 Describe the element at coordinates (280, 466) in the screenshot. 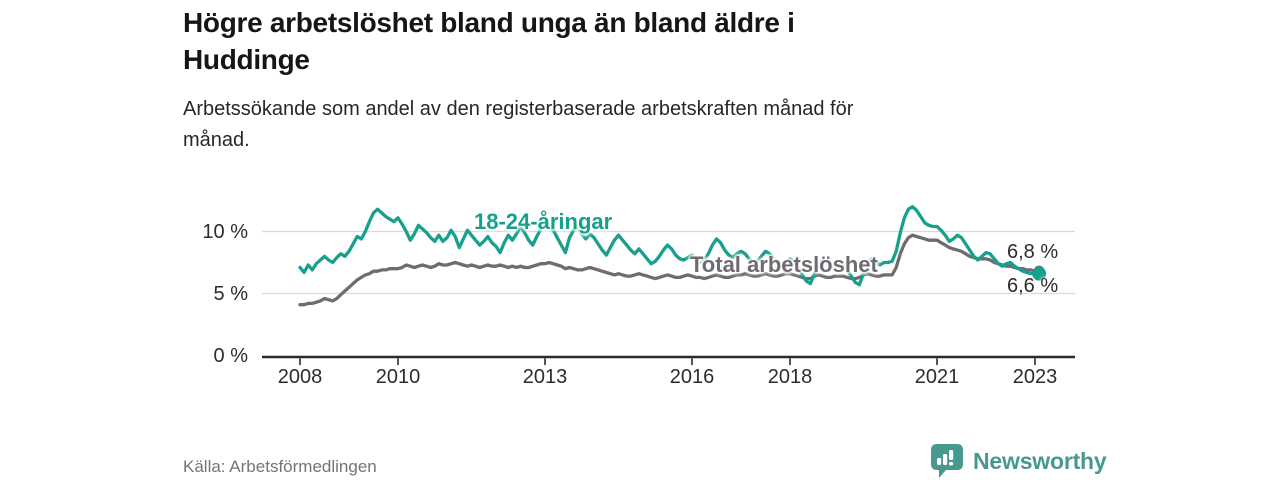

I see `source-note: Källa: Arbetsförmedlingen` at that location.